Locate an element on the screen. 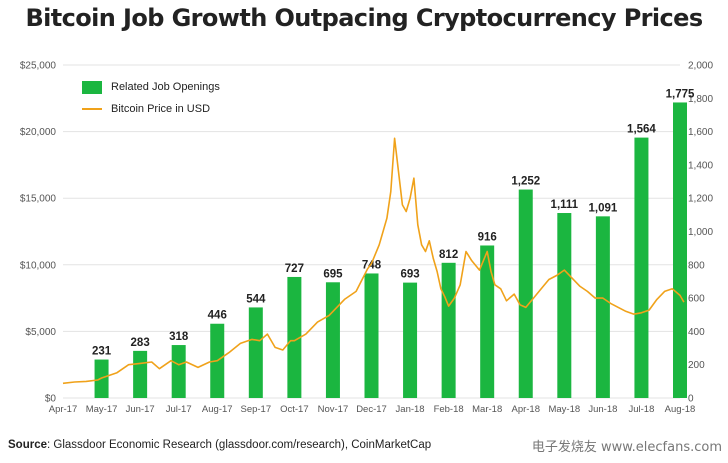 This screenshot has height=463, width=728. left-axis-tick: $10,000 is located at coordinates (38, 265).